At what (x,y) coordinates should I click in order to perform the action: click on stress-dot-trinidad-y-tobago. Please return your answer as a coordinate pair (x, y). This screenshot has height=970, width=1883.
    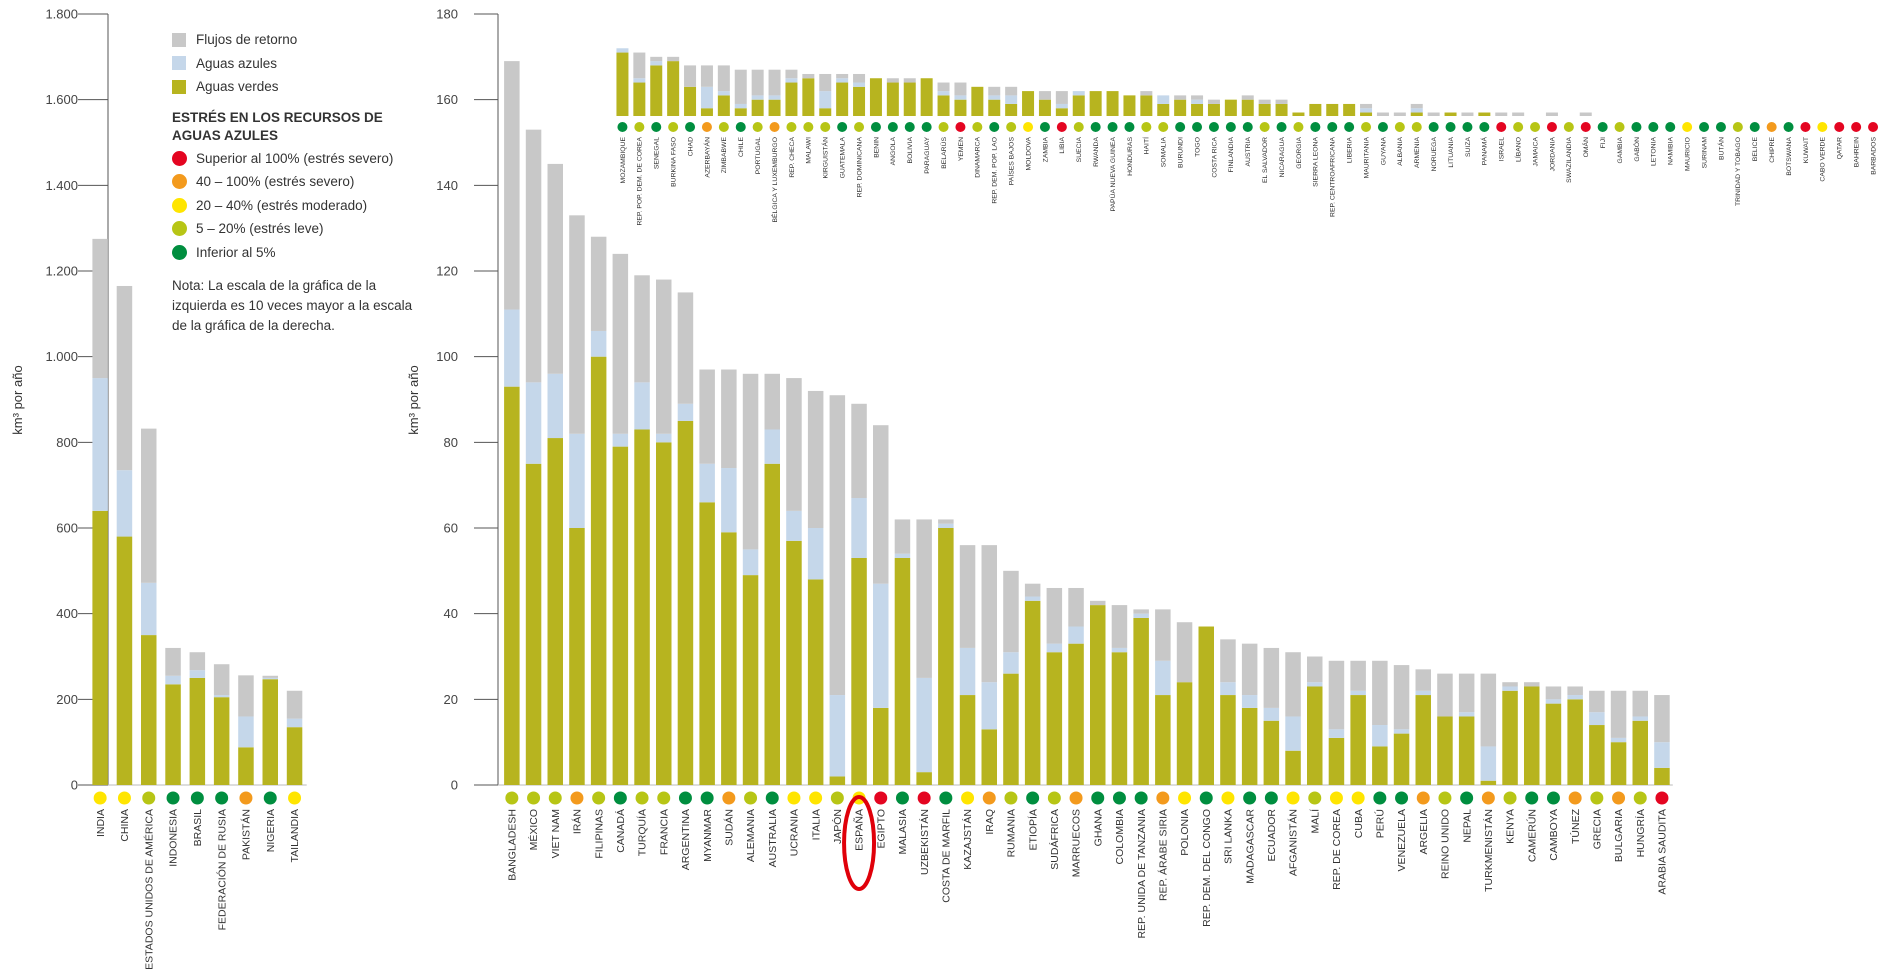
    Looking at the image, I should click on (1737, 127).